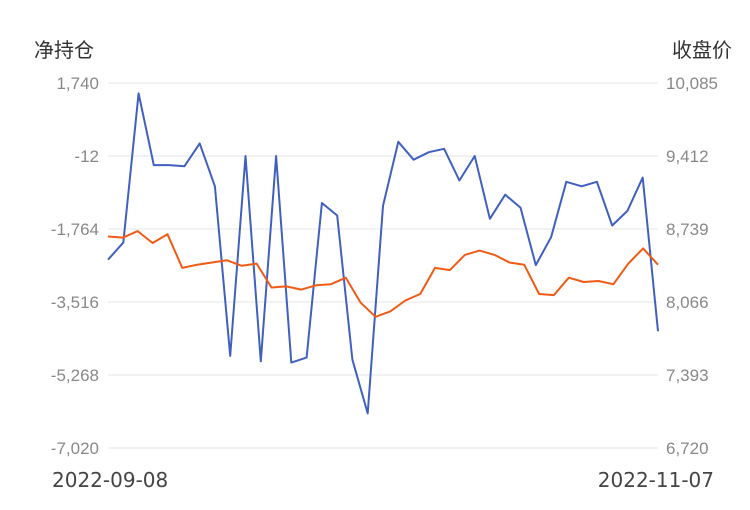 The height and width of the screenshot is (510, 750). What do you see at coordinates (687, 448) in the screenshot?
I see `right-tick-label: 6,720` at bounding box center [687, 448].